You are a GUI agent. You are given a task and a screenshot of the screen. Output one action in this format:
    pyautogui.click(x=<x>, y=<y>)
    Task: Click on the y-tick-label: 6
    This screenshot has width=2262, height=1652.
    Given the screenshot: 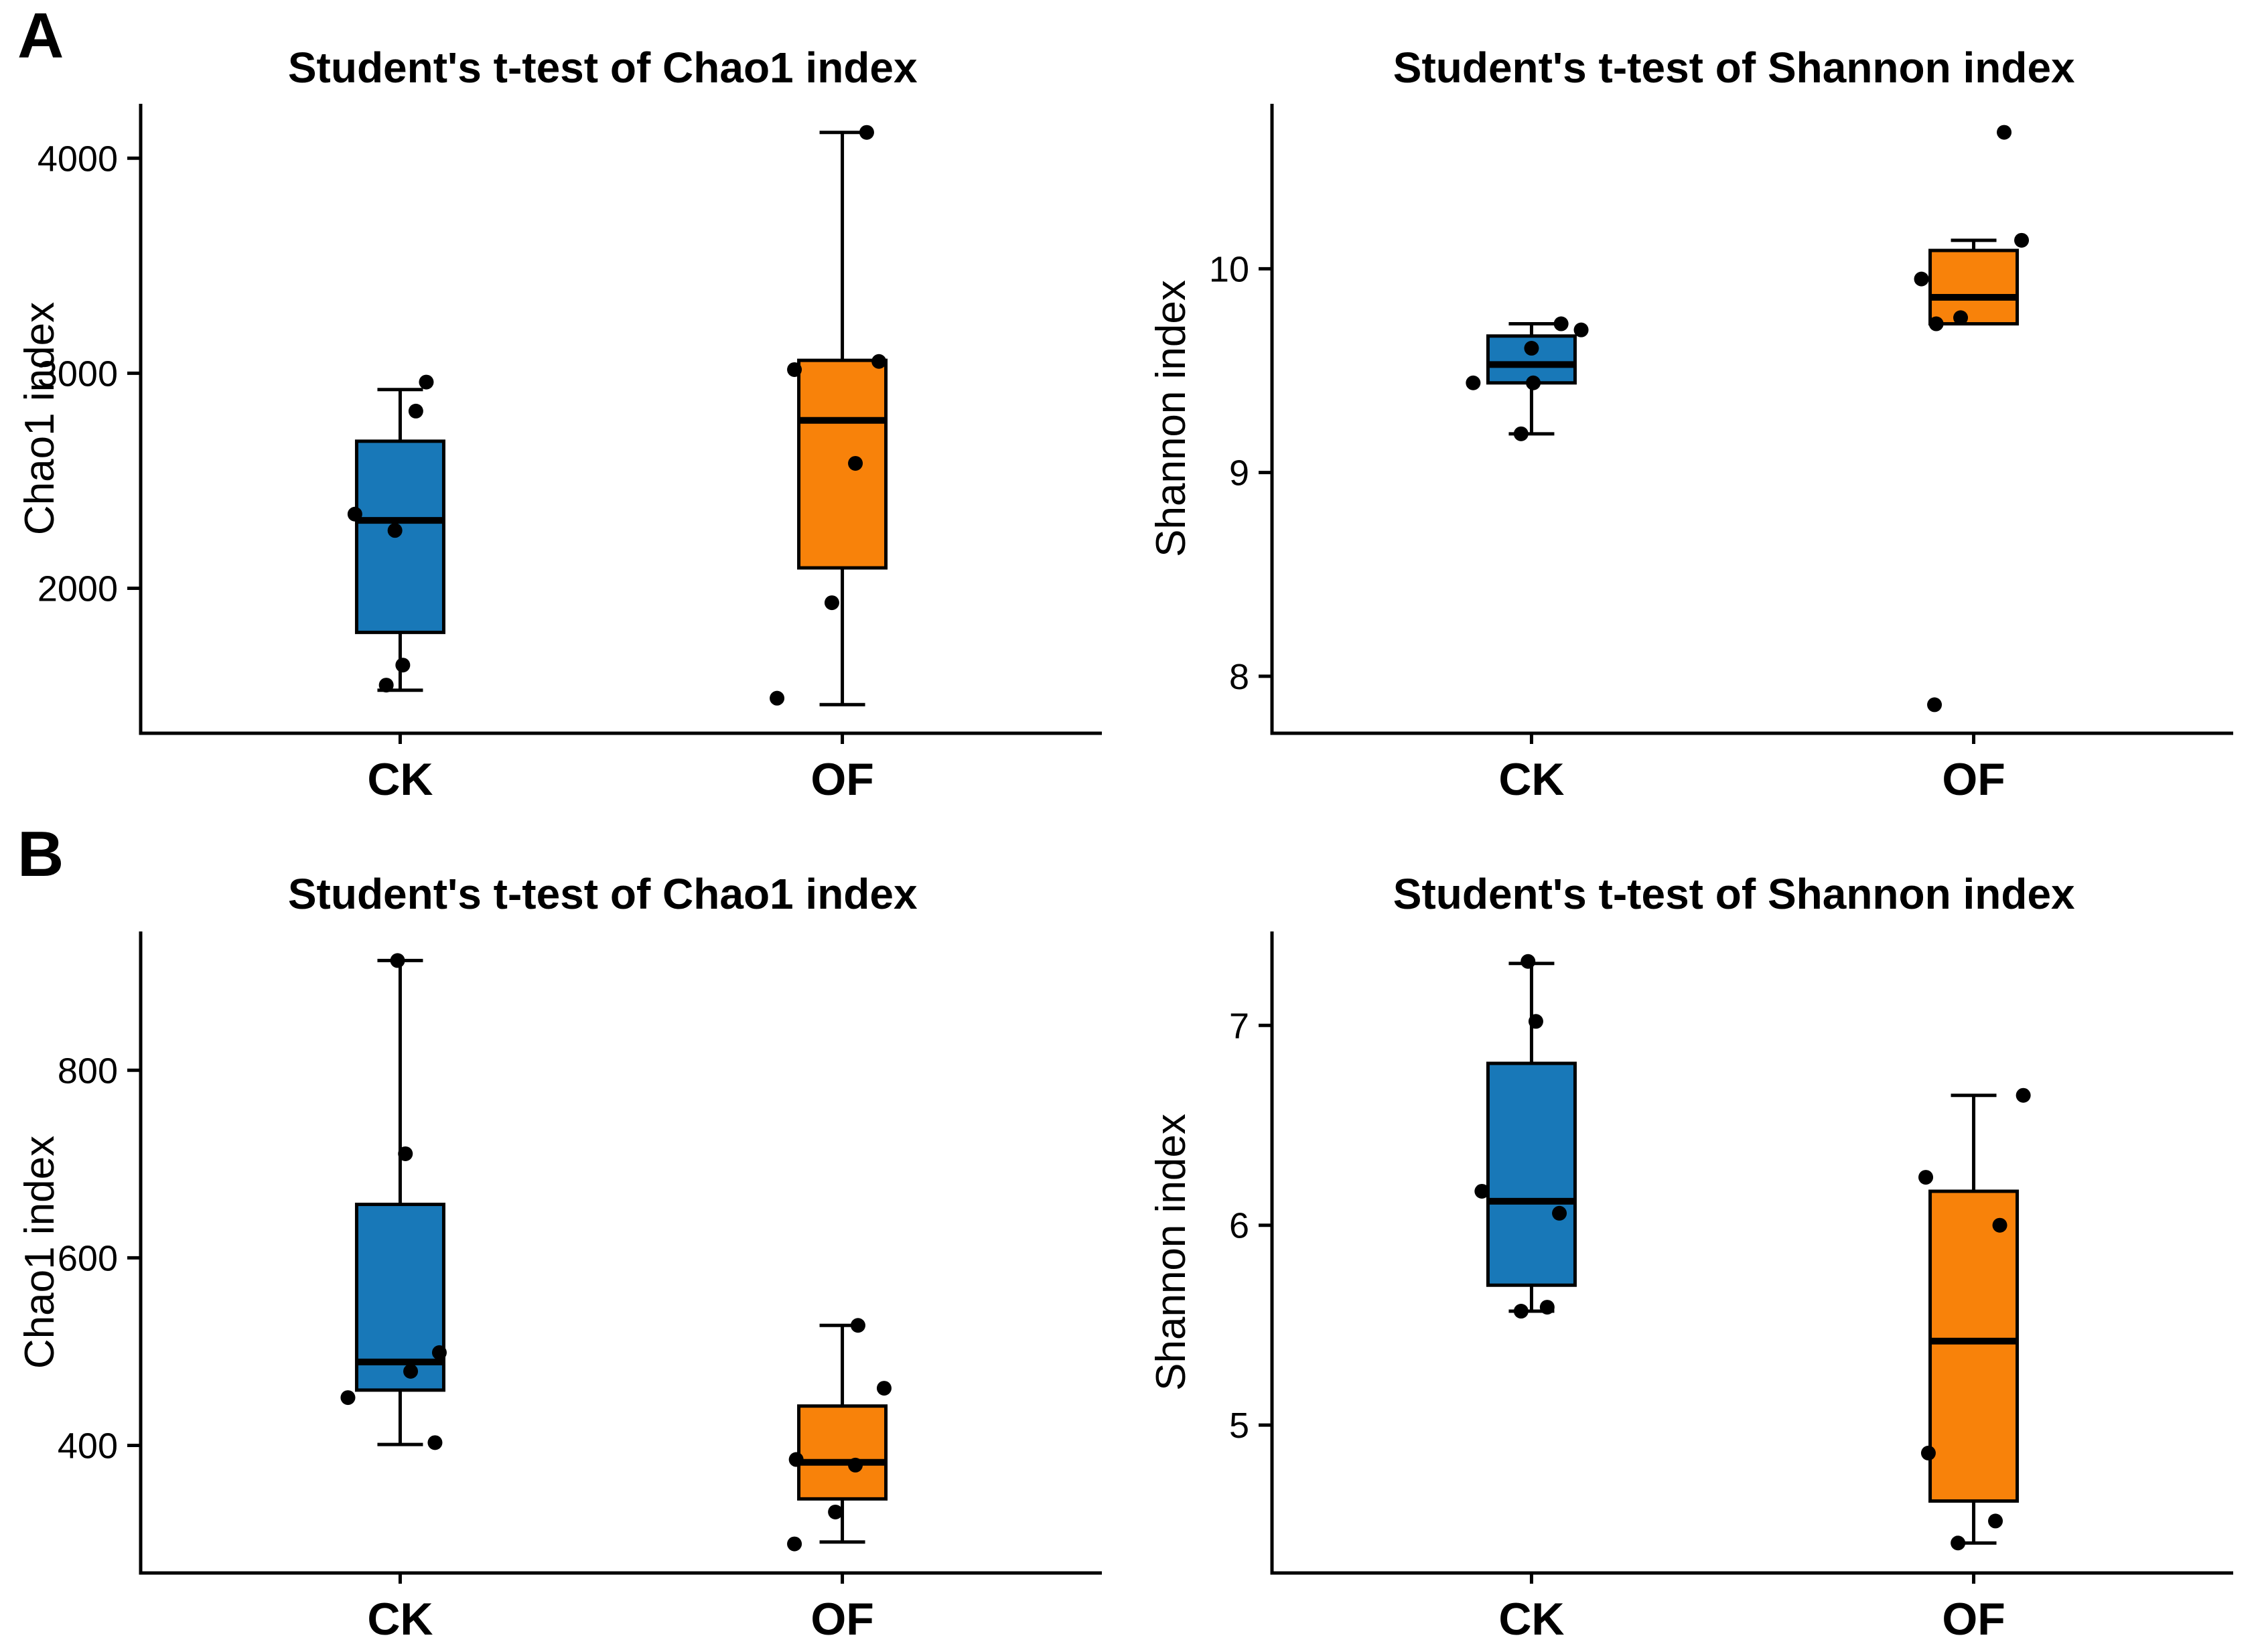 What is the action you would take?
    pyautogui.click(x=1239, y=1226)
    